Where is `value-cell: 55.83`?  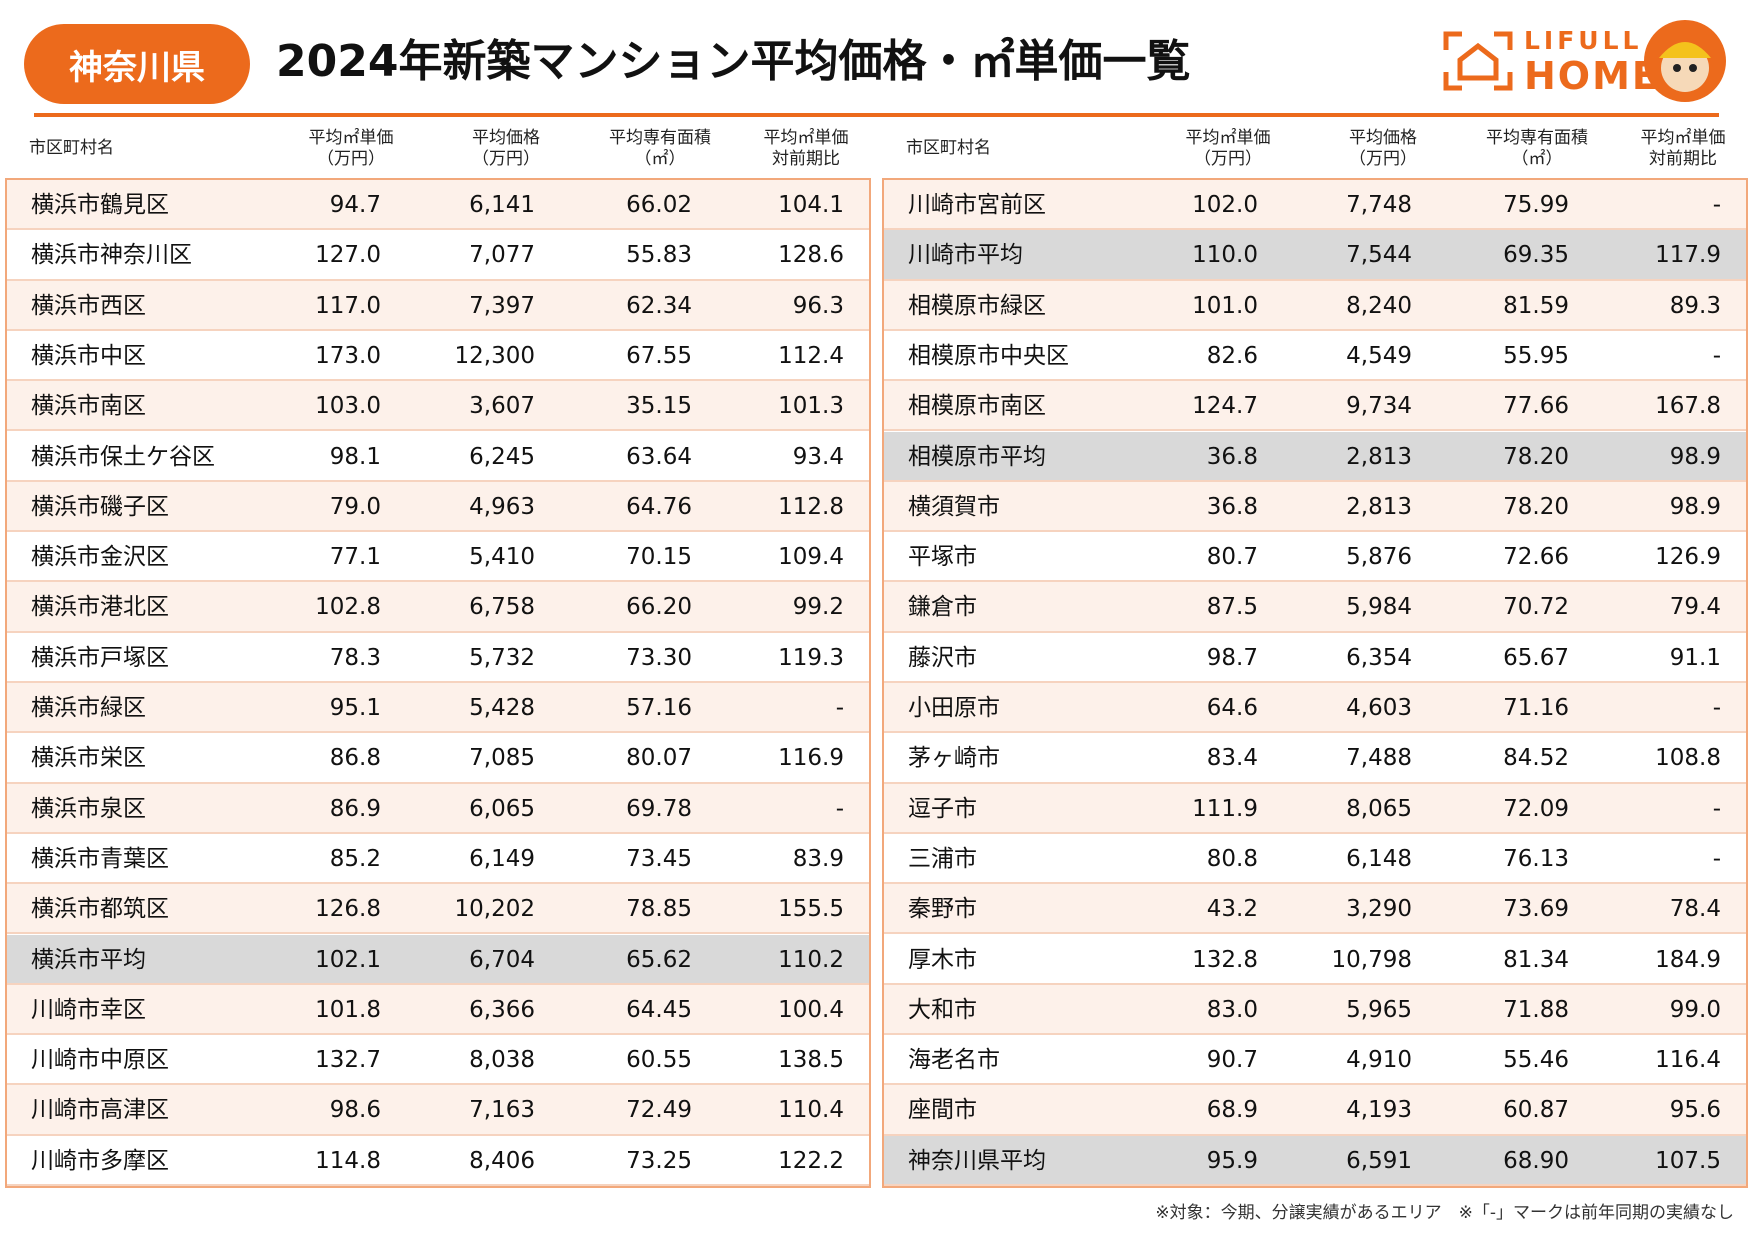 value-cell: 55.83 is located at coordinates (659, 255).